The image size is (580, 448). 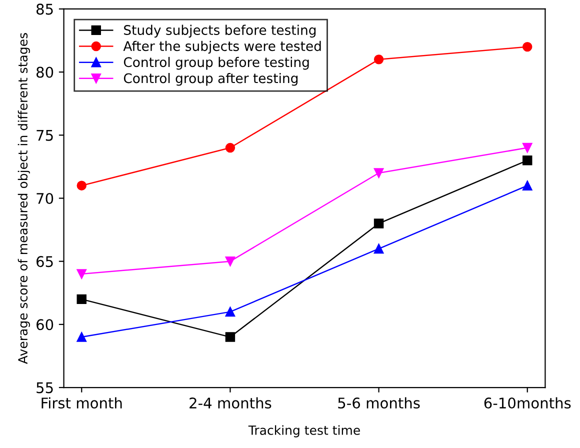 I want to click on x-tick-label: 6-10months, so click(x=527, y=403).